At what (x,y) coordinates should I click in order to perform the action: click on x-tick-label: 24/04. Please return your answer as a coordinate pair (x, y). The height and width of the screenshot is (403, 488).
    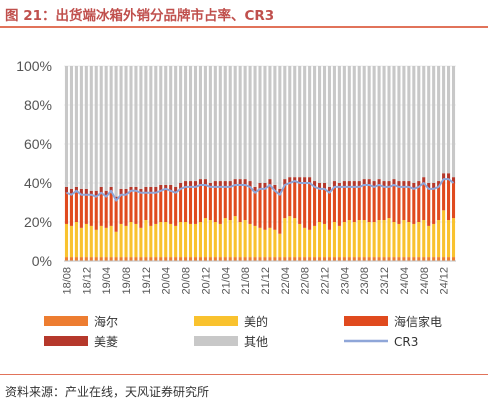
    Looking at the image, I should click on (405, 281).